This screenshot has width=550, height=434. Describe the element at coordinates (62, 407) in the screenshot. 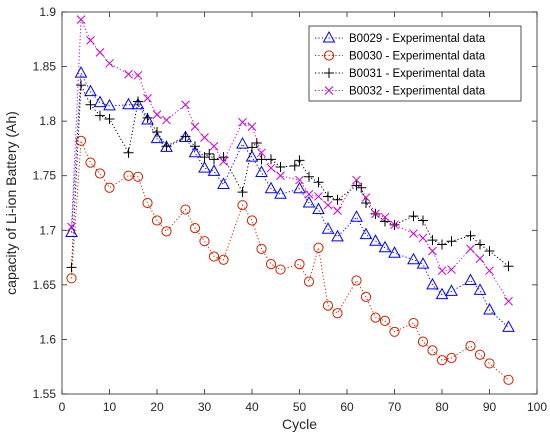

I see `x-tick-label: 0` at that location.